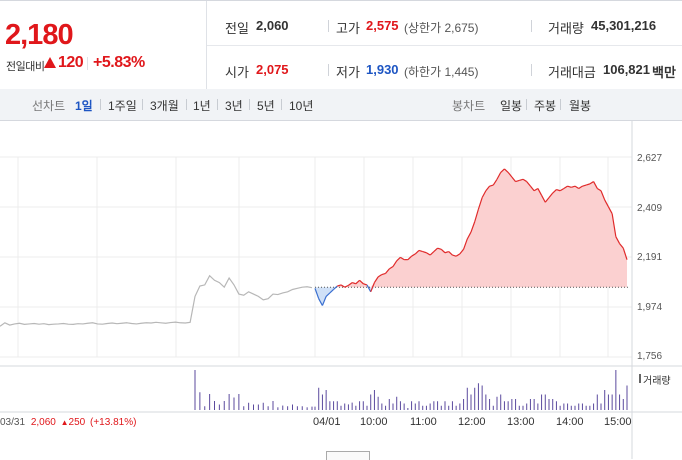  What do you see at coordinates (49, 106) in the screenshot?
I see `line-chart-title: 선차트` at bounding box center [49, 106].